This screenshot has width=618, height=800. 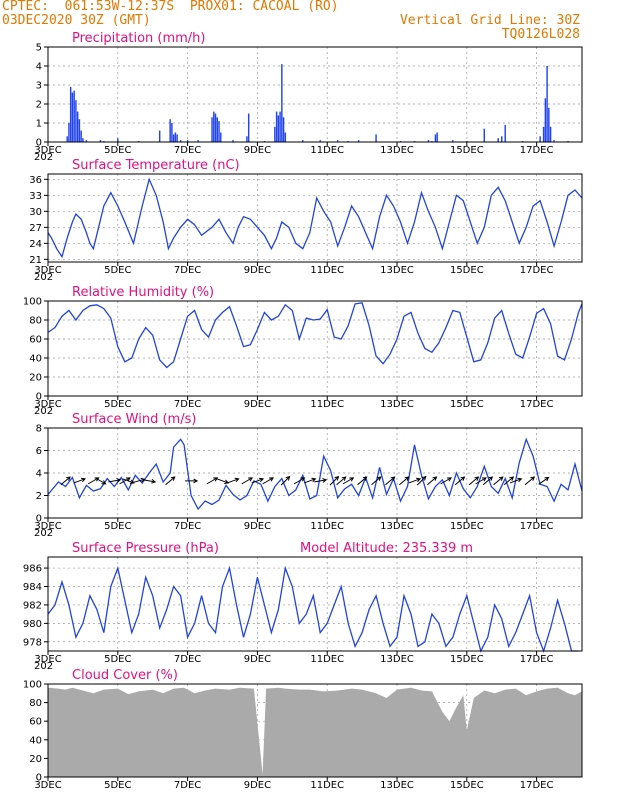 What do you see at coordinates (35, 321) in the screenshot?
I see `y-tick-label: 80` at bounding box center [35, 321].